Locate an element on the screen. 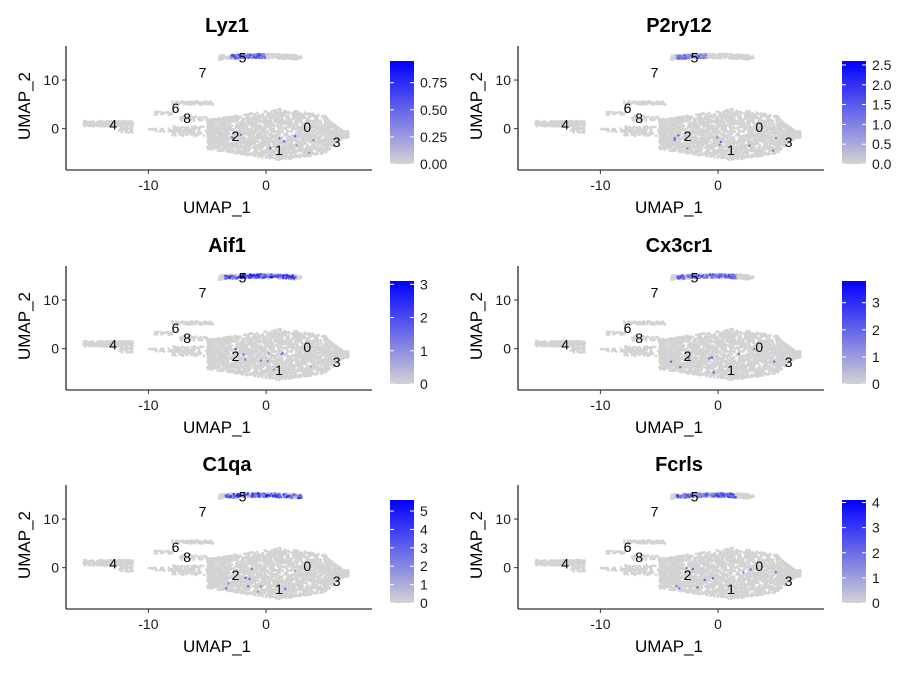 Image resolution: width=910 pixels, height=673 pixels. cluster-label-2: 2 is located at coordinates (236, 136).